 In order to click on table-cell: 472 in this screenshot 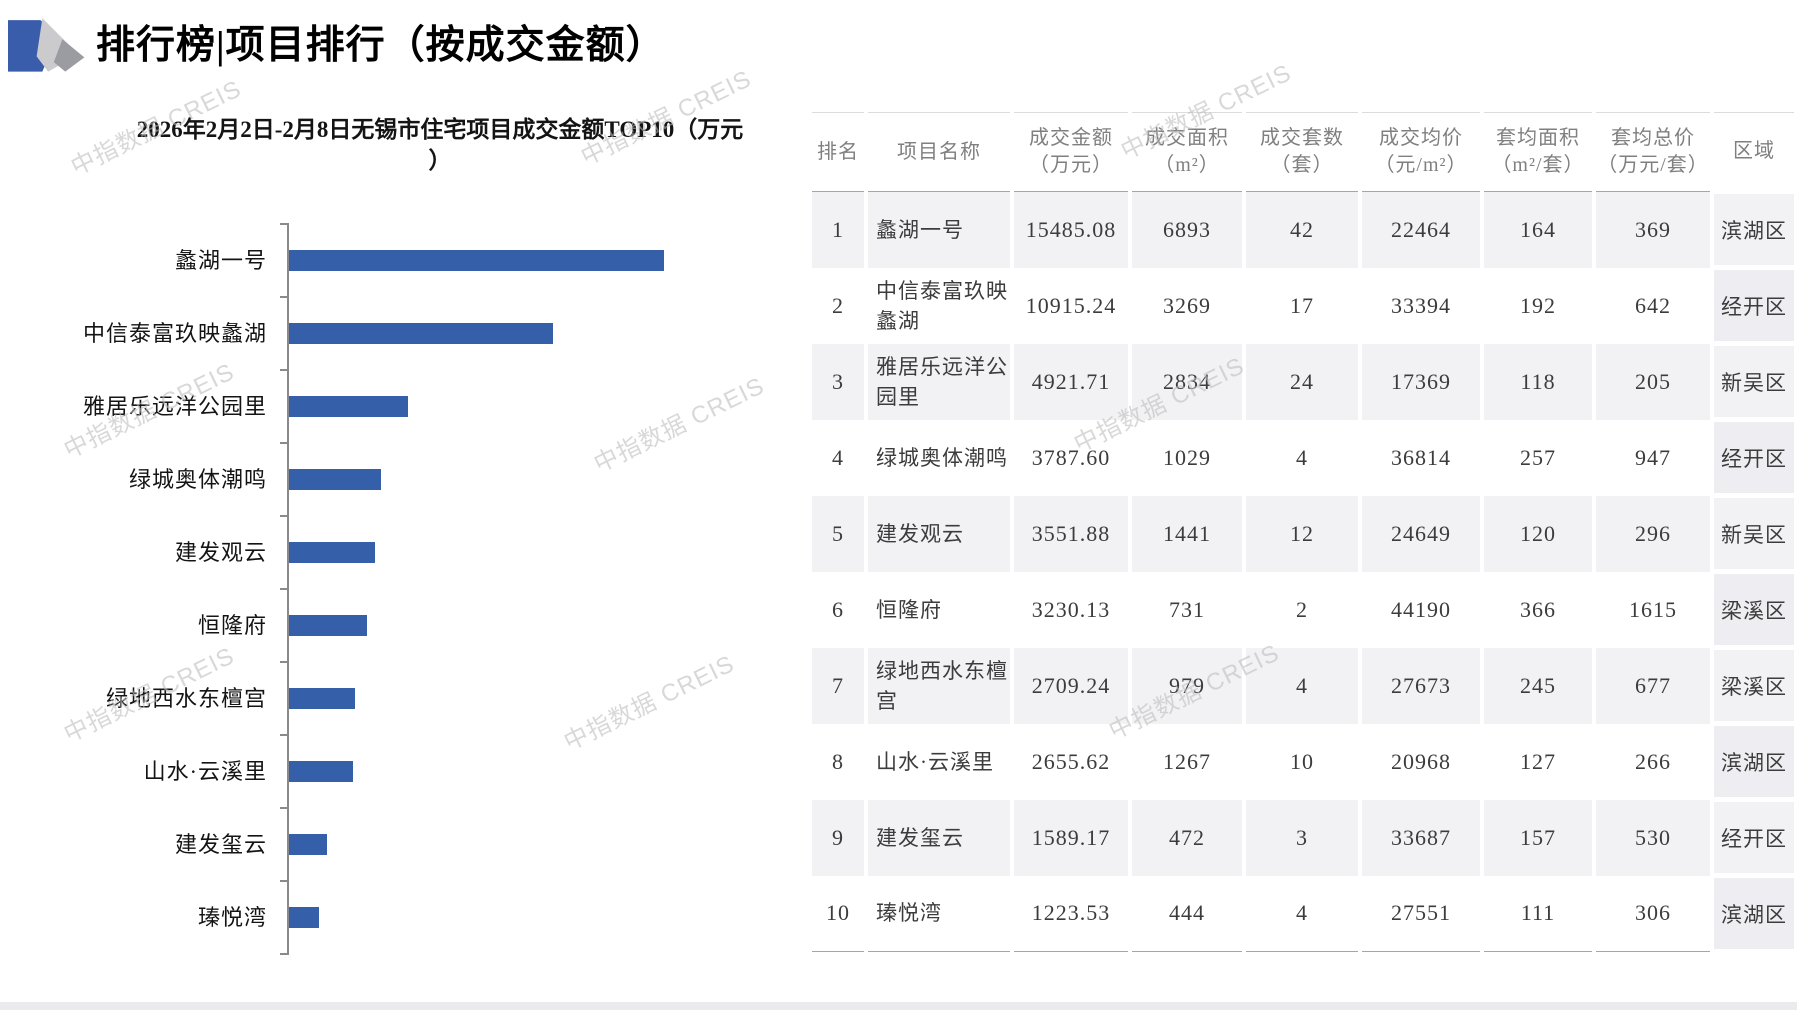, I will do `click(1186, 837)`.